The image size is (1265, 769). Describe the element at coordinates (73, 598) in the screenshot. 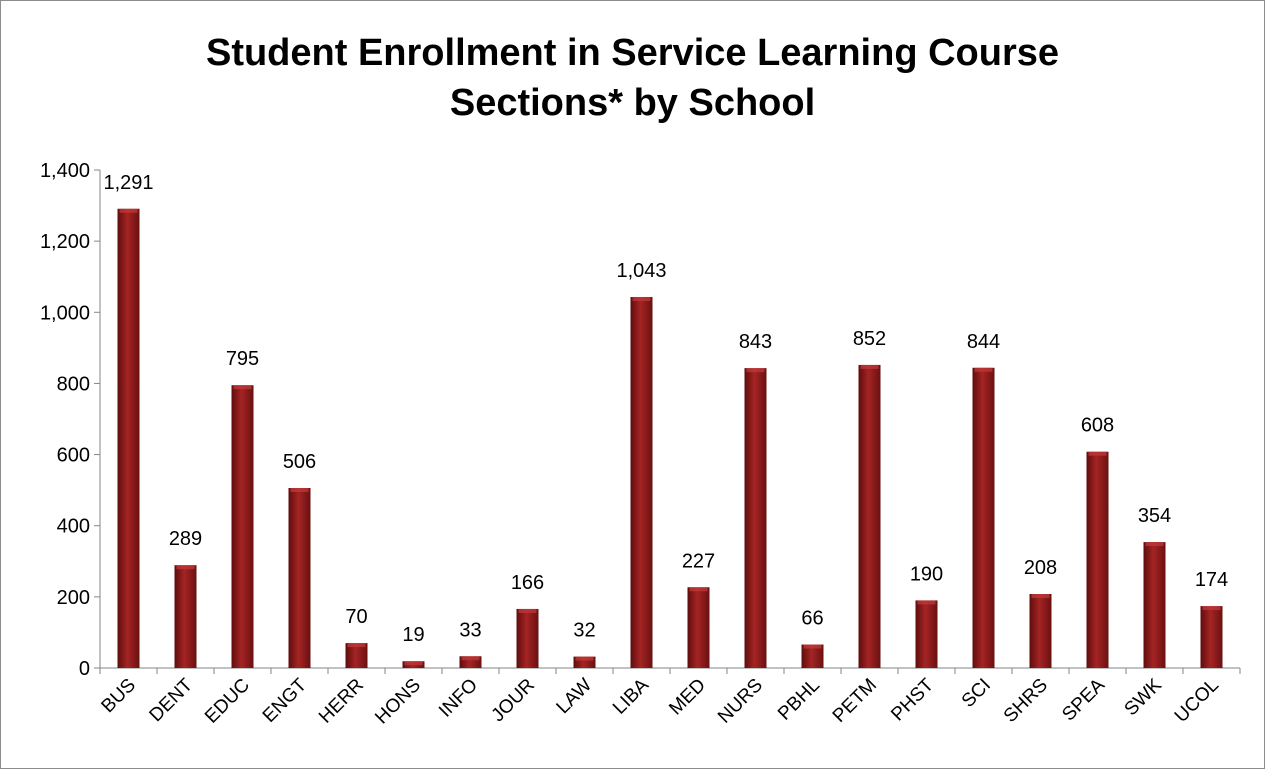

I see `y-tick-label: 200` at that location.